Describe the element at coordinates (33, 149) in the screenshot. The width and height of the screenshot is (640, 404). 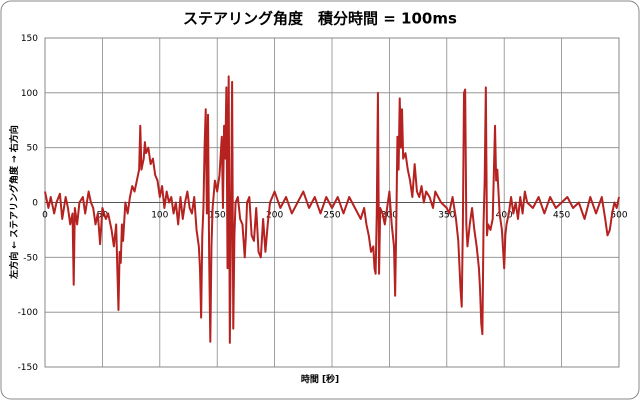
I see `y-tick-label: 50` at that location.